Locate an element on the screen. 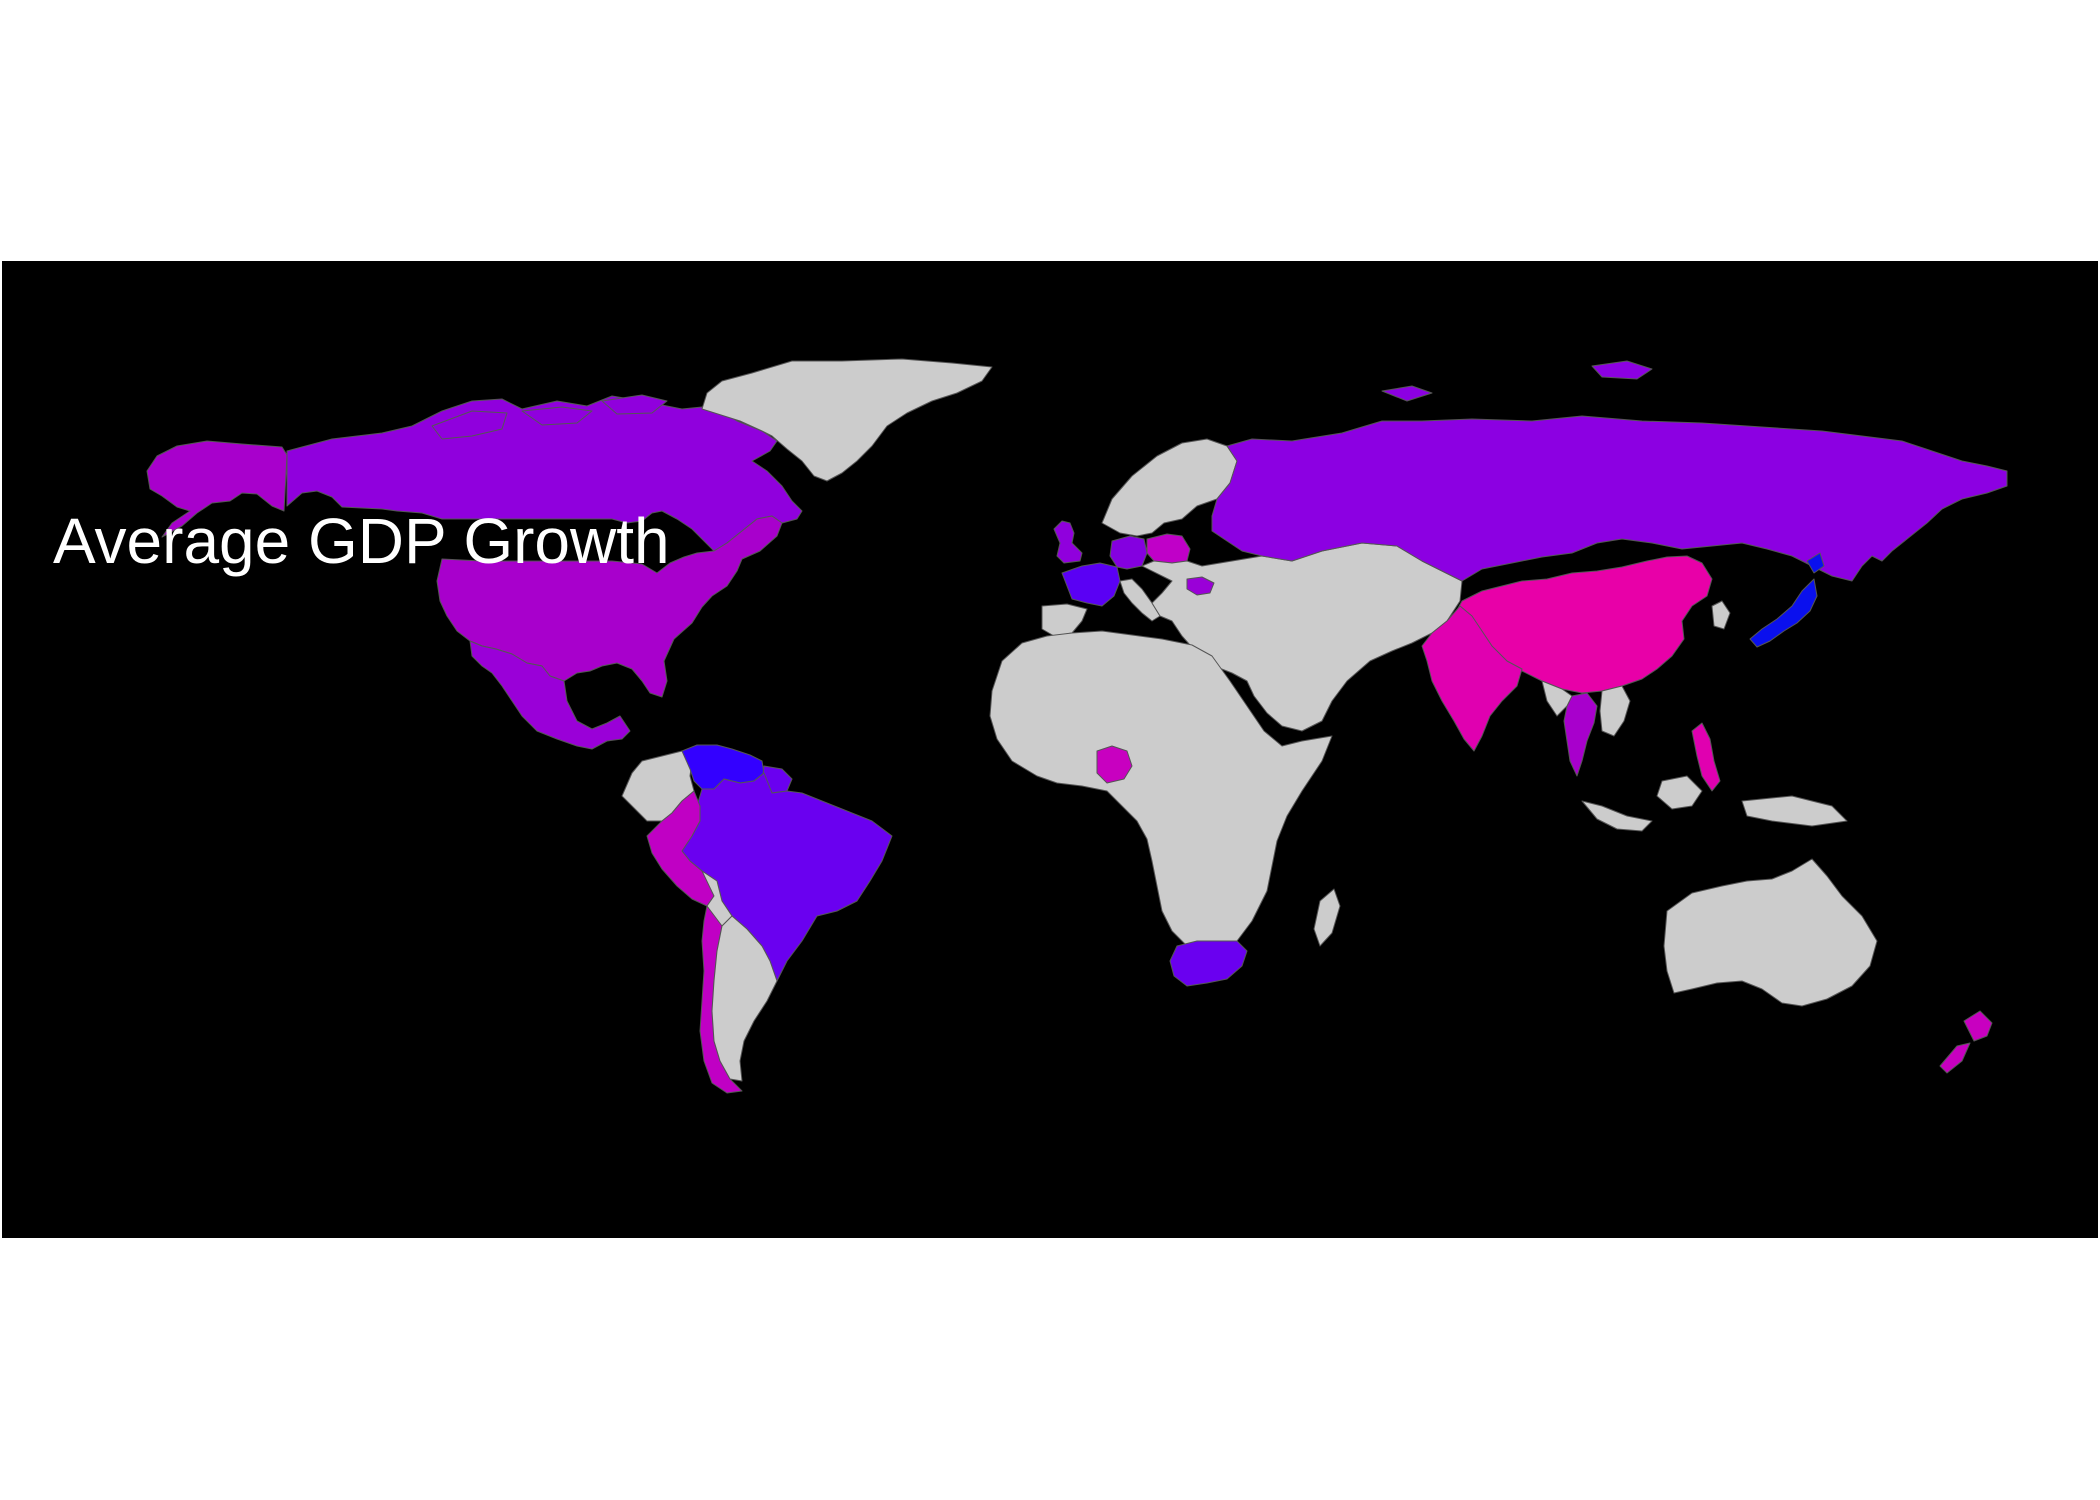 This screenshot has width=2100, height=1500. country-romania is located at coordinates (1200, 586).